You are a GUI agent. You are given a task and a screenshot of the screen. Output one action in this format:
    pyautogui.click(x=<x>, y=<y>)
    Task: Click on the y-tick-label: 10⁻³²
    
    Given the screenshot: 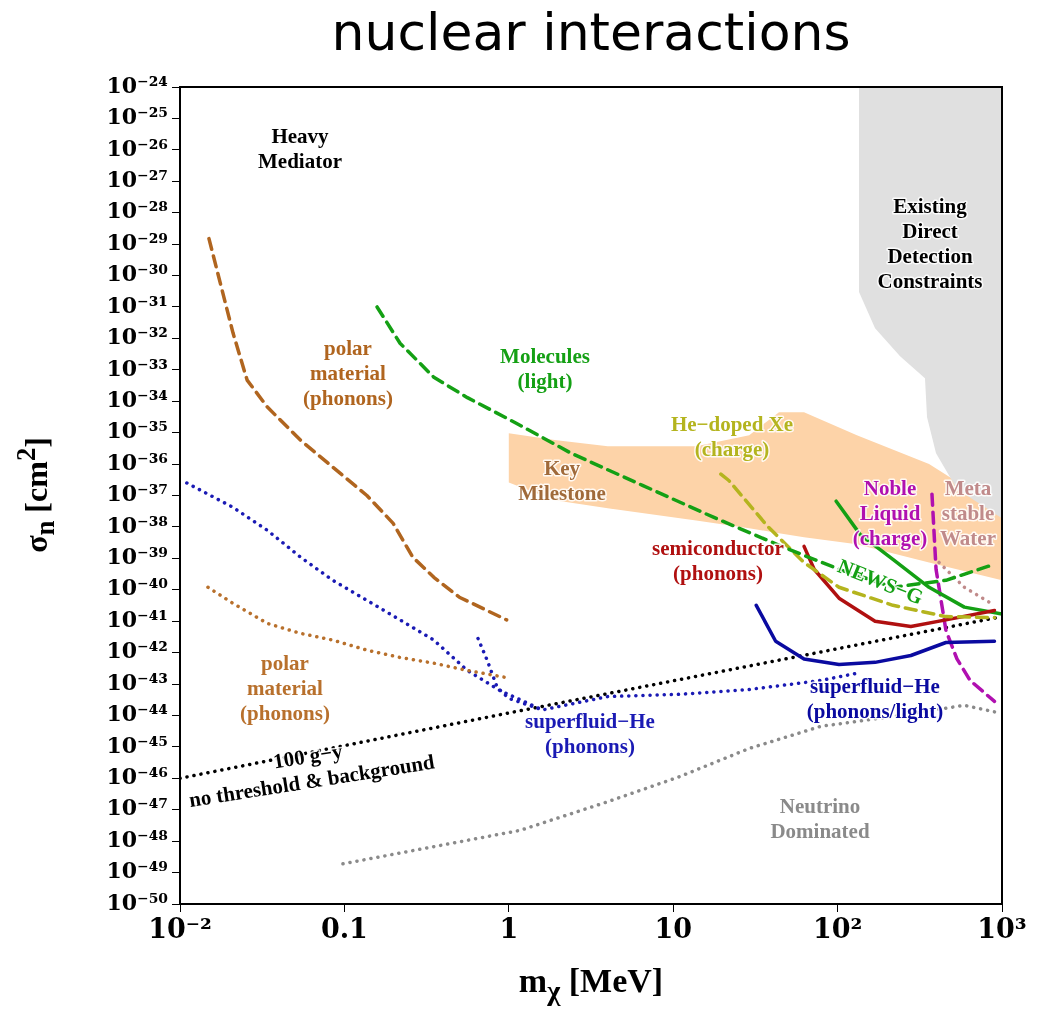 What is the action you would take?
    pyautogui.click(x=137, y=336)
    